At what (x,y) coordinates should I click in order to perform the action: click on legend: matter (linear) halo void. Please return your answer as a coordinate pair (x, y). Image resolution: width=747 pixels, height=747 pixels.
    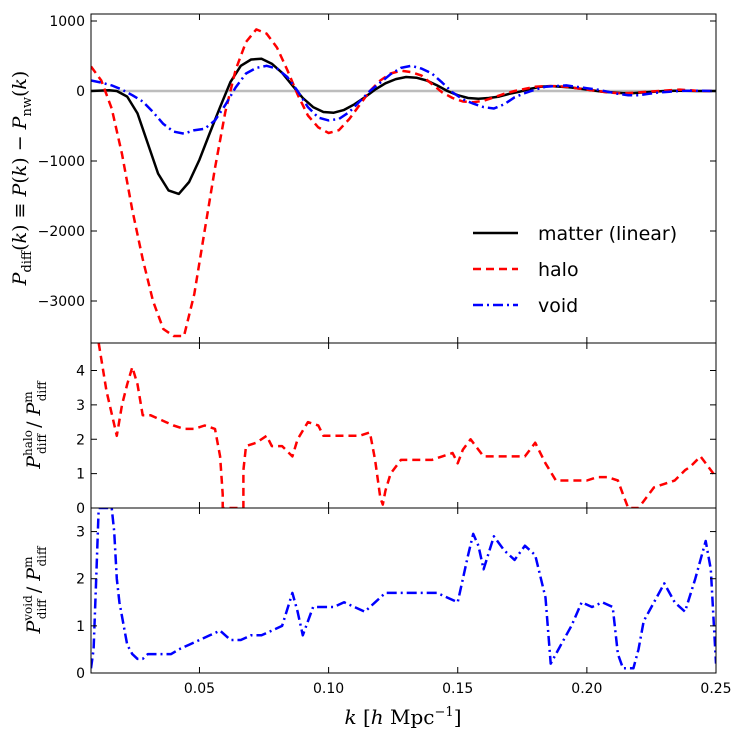
    Looking at the image, I should click on (575, 270).